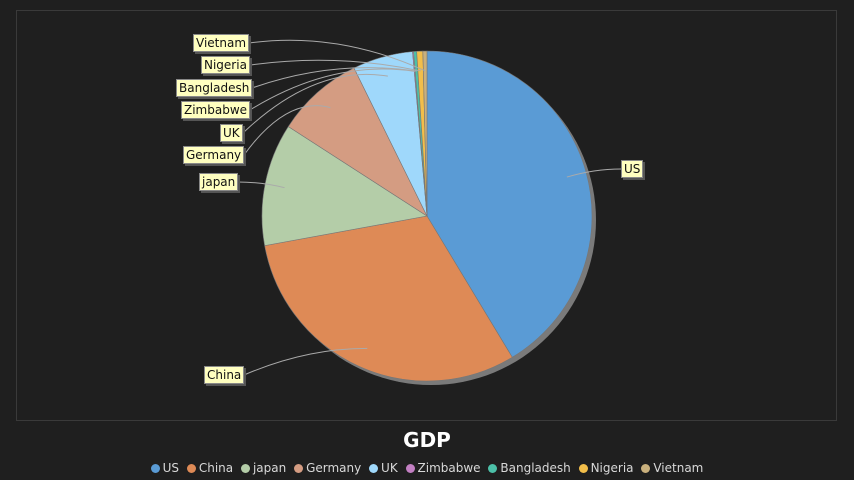 The height and width of the screenshot is (480, 854). I want to click on legend-item-bangladesh: Bangladesh, so click(529, 468).